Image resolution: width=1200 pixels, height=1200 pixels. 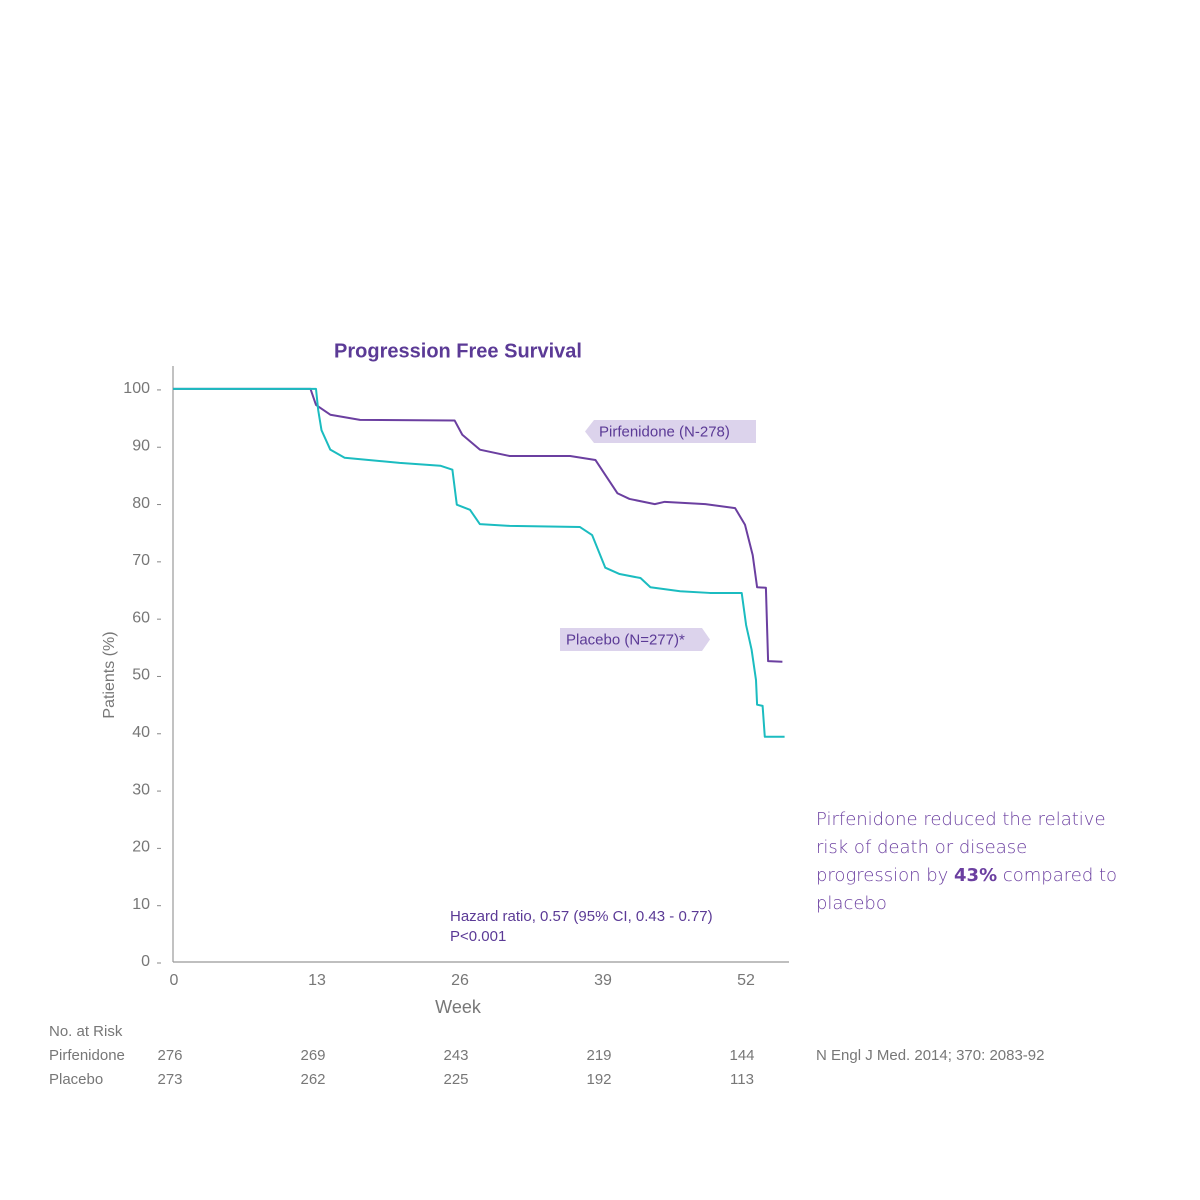 I want to click on y-tick-label: 0, so click(x=145, y=961).